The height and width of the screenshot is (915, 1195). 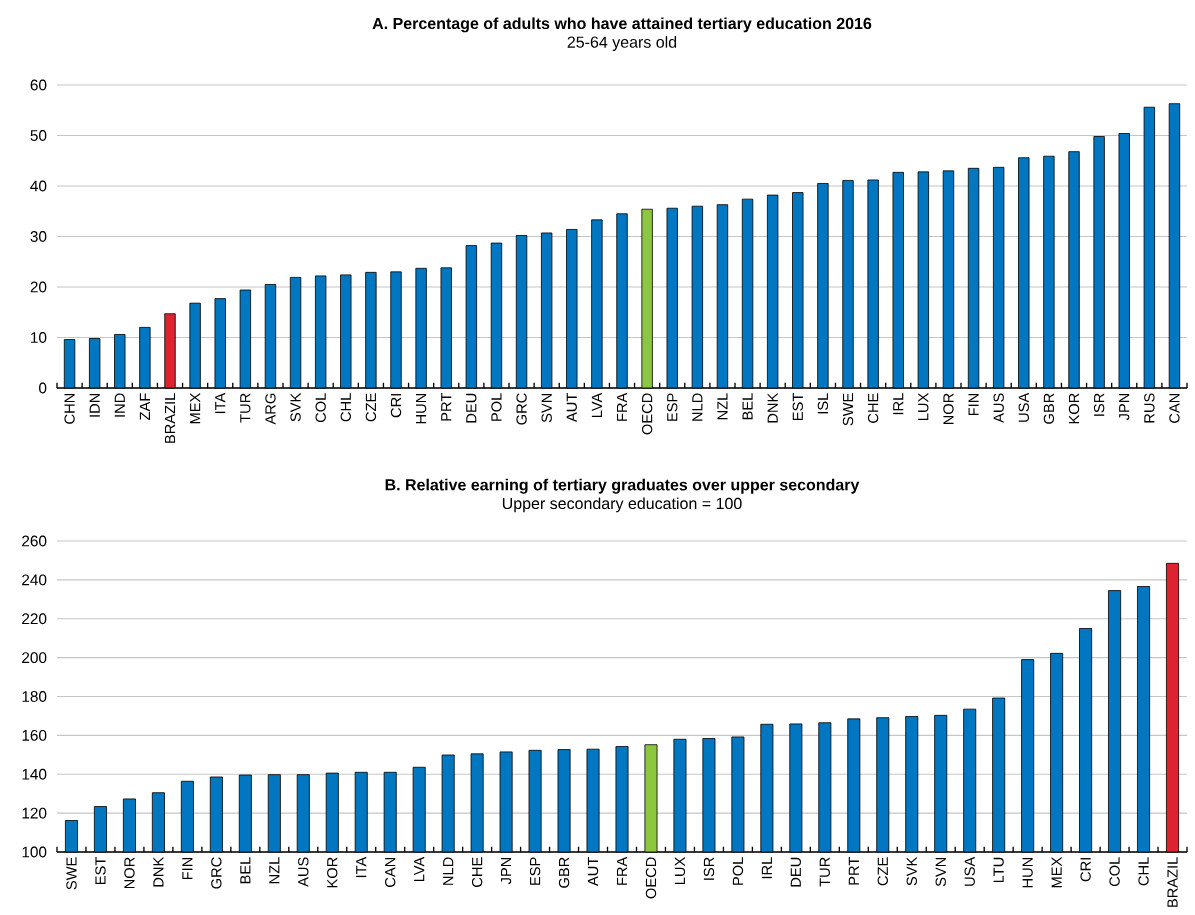 I want to click on y-tick-label: 0, so click(x=43, y=388).